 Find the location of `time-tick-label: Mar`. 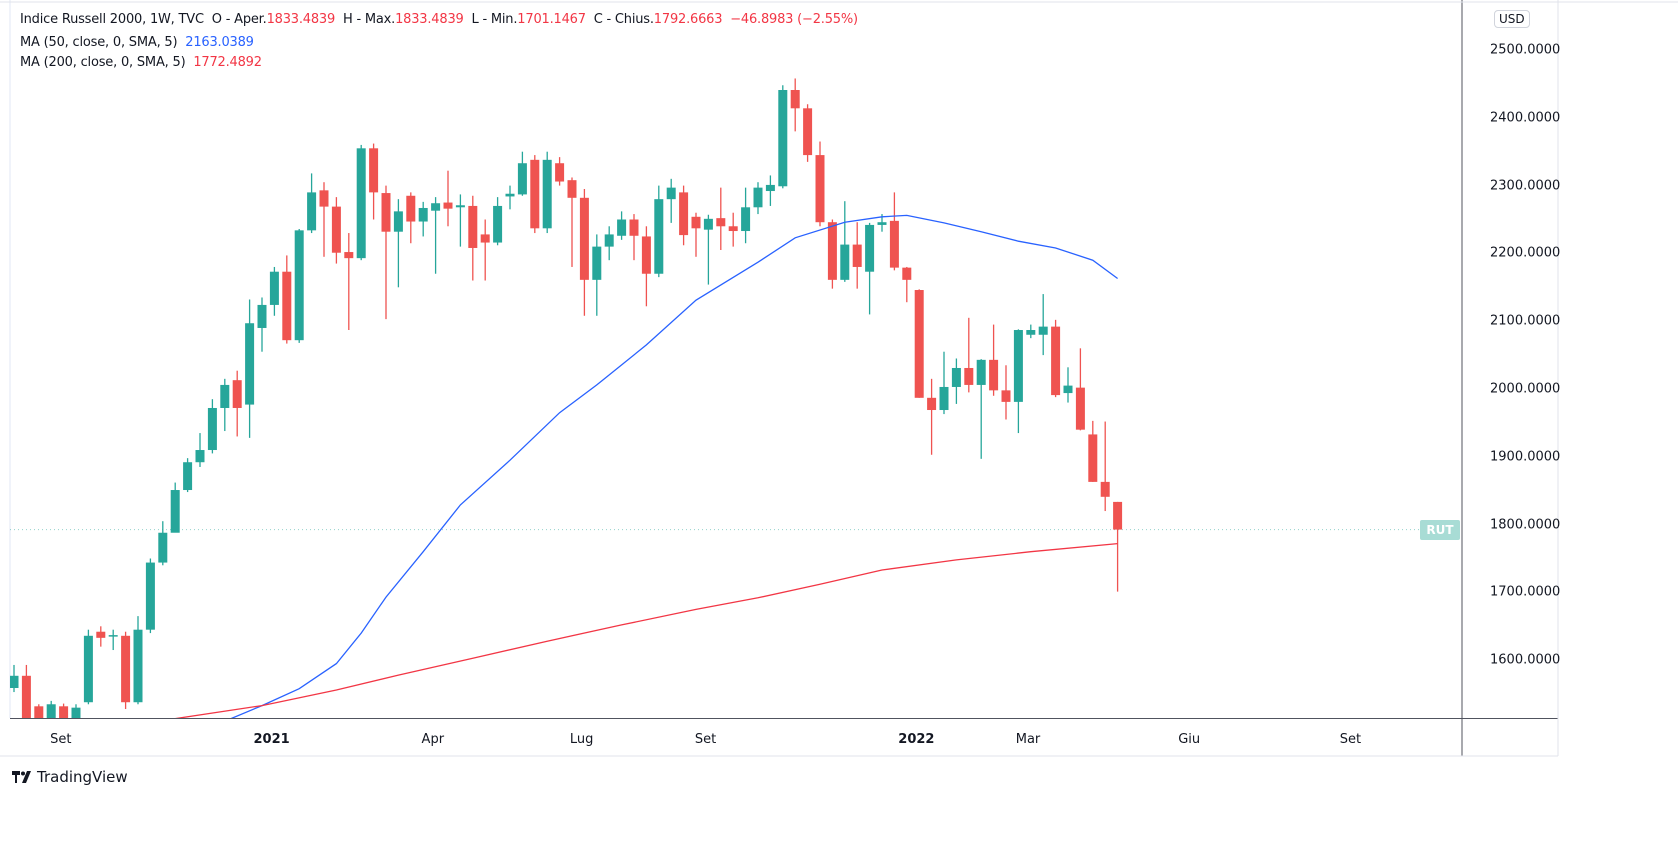

time-tick-label: Mar is located at coordinates (1028, 739).